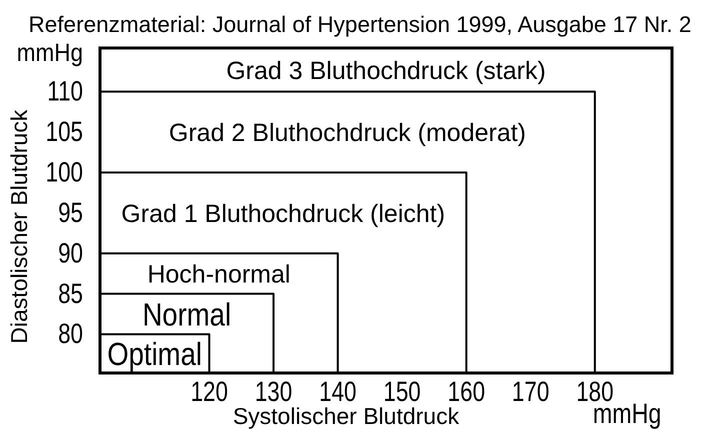  I want to click on annotation: Grad 3 Bluthochdruck (stark), so click(386, 70).